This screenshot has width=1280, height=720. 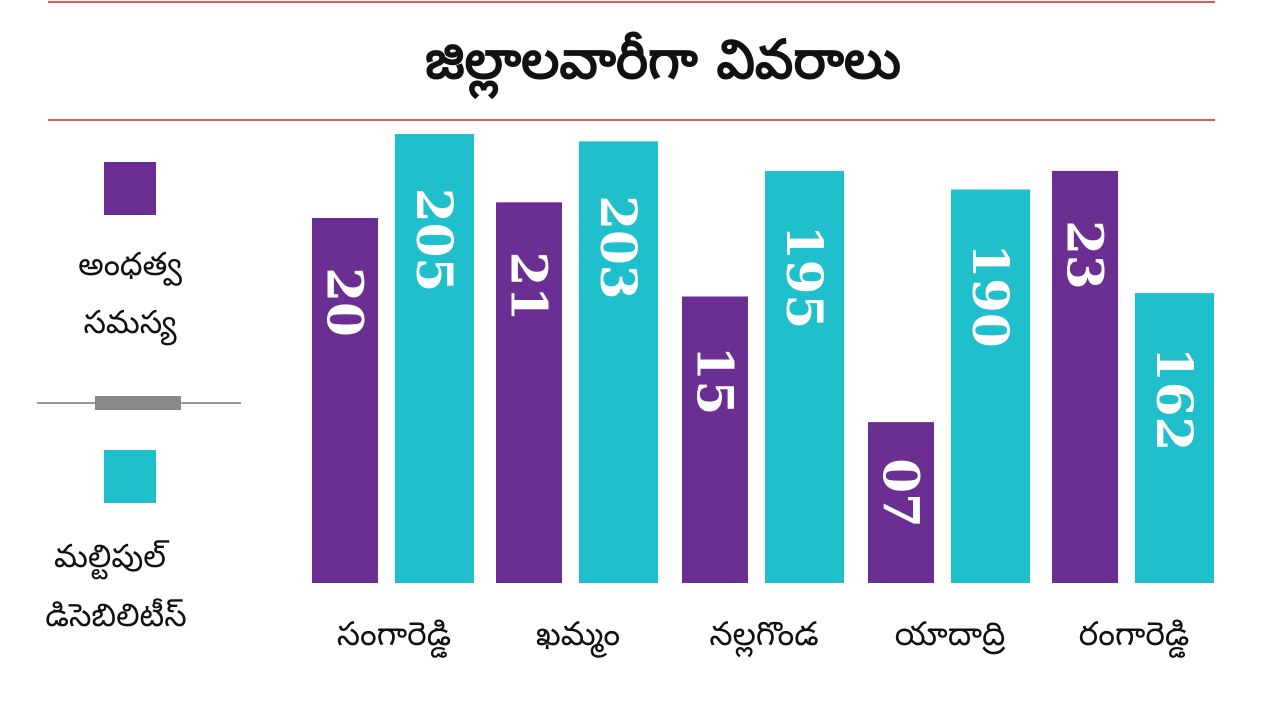 What do you see at coordinates (618, 247) in the screenshot?
I see `bar-value-label: 203` at bounding box center [618, 247].